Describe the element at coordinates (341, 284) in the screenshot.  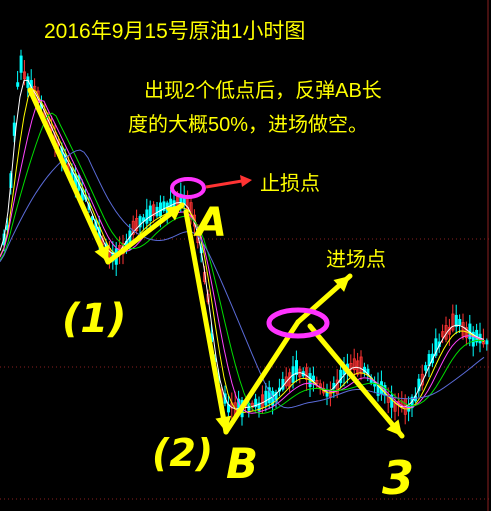
I see `arrow-entry-up-head` at that location.